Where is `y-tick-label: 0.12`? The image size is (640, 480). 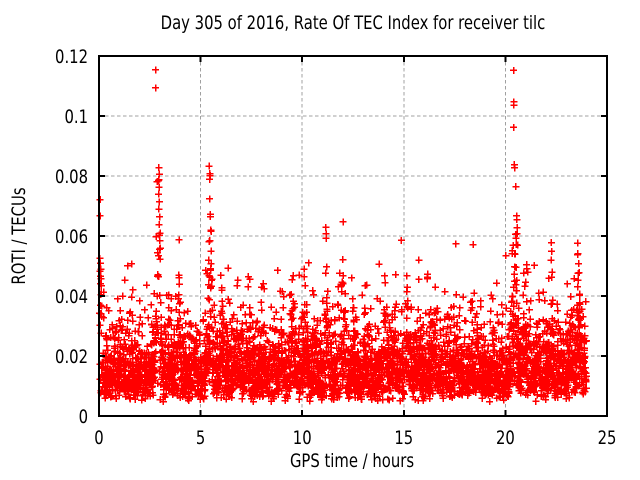 y-tick-label: 0.12 is located at coordinates (71, 57).